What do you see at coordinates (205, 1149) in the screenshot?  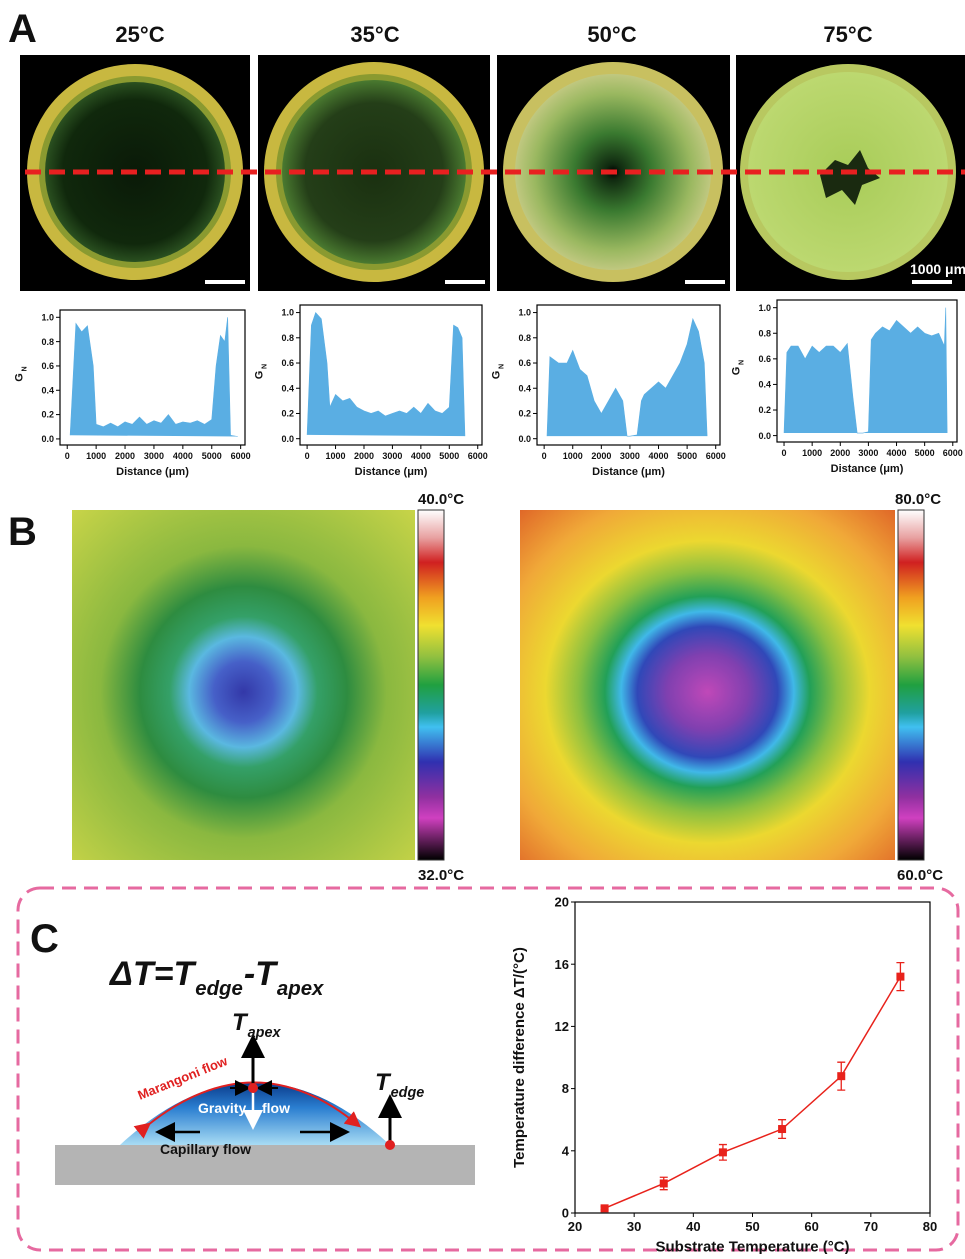 I see `flow-label: Capillary flow` at bounding box center [205, 1149].